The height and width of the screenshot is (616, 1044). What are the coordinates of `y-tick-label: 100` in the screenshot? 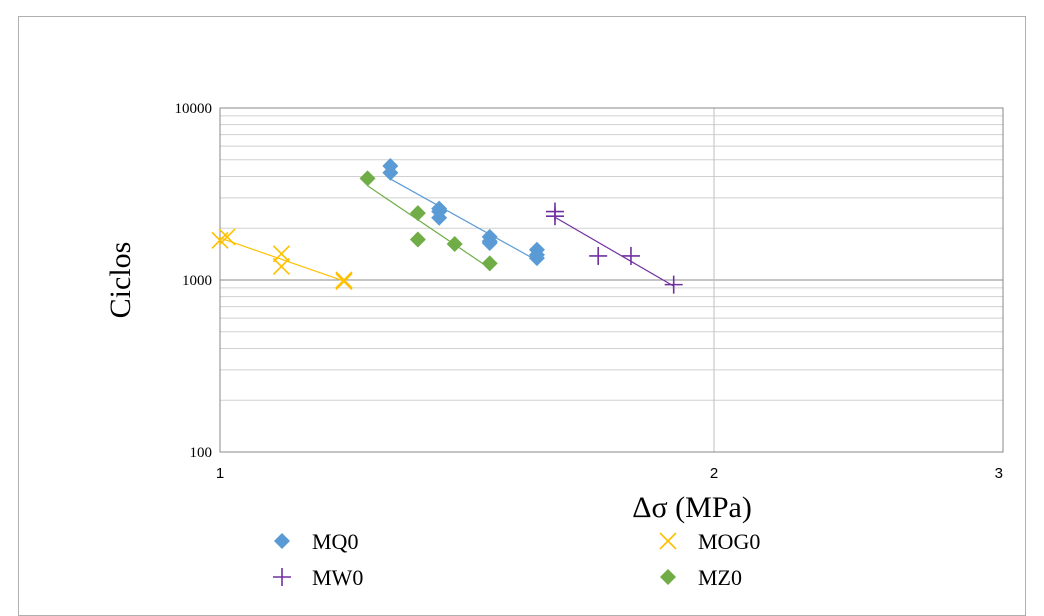 It's located at (201, 453).